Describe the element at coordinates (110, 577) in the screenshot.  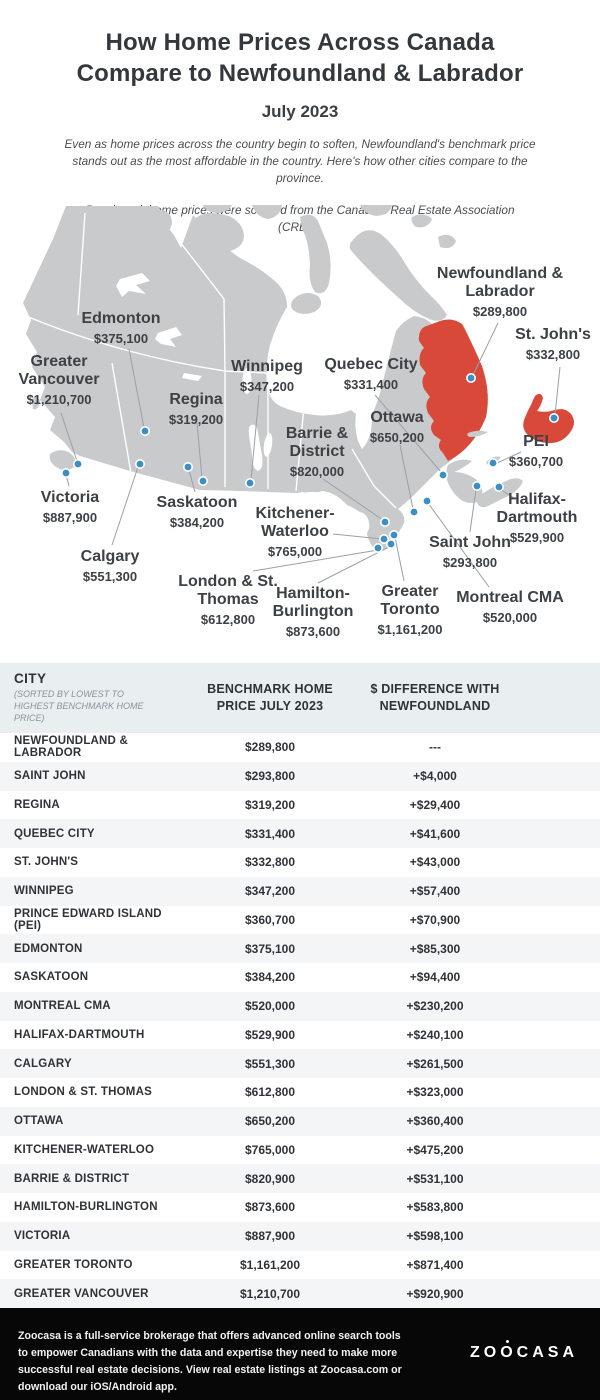
I see `map-city-price: $551,300` at that location.